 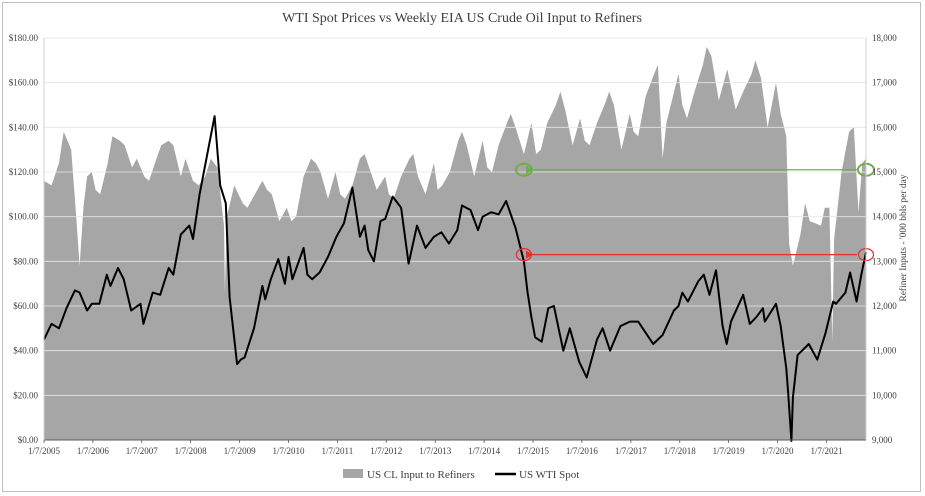 What do you see at coordinates (729, 451) in the screenshot?
I see `x-tick-label: 1/7/2019` at bounding box center [729, 451].